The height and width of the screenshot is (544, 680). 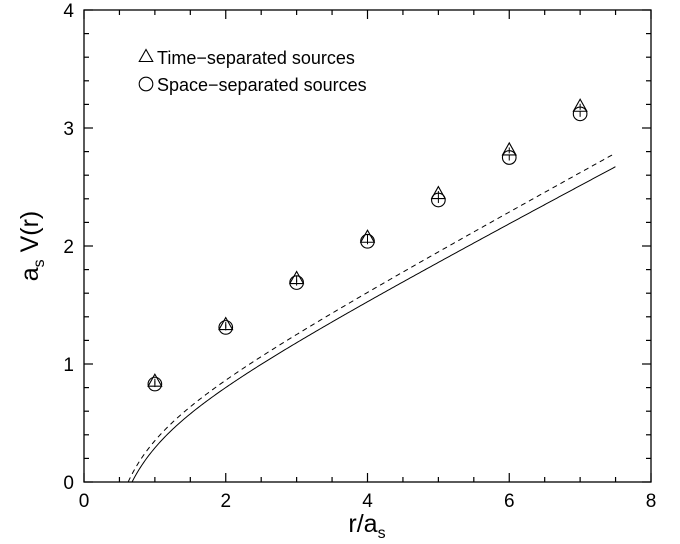 I want to click on y-axis-label: as V(r), so click(x=32, y=246).